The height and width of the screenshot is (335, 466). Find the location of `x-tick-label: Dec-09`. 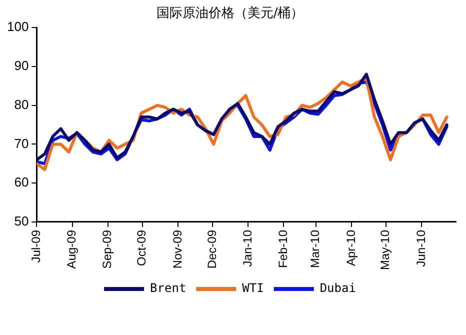

x-tick-label: Dec-09 is located at coordinates (211, 249).